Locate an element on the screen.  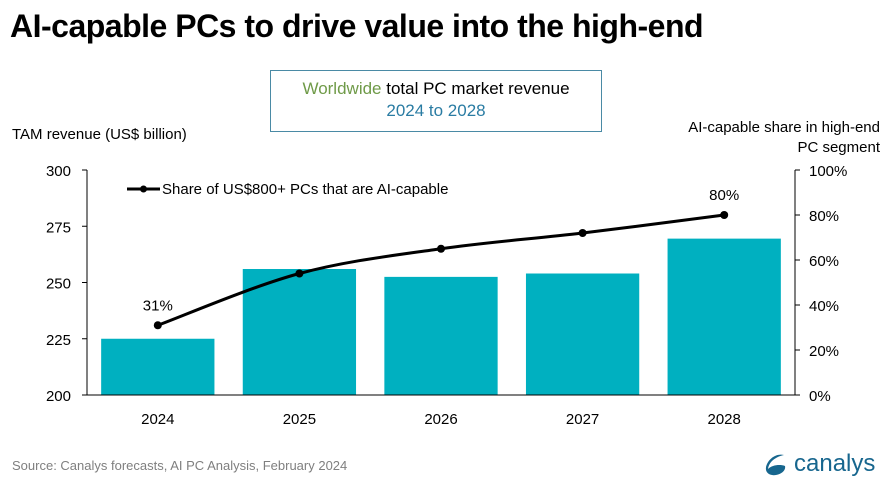
subtitle-period: 2024 to 2028 is located at coordinates (436, 110).